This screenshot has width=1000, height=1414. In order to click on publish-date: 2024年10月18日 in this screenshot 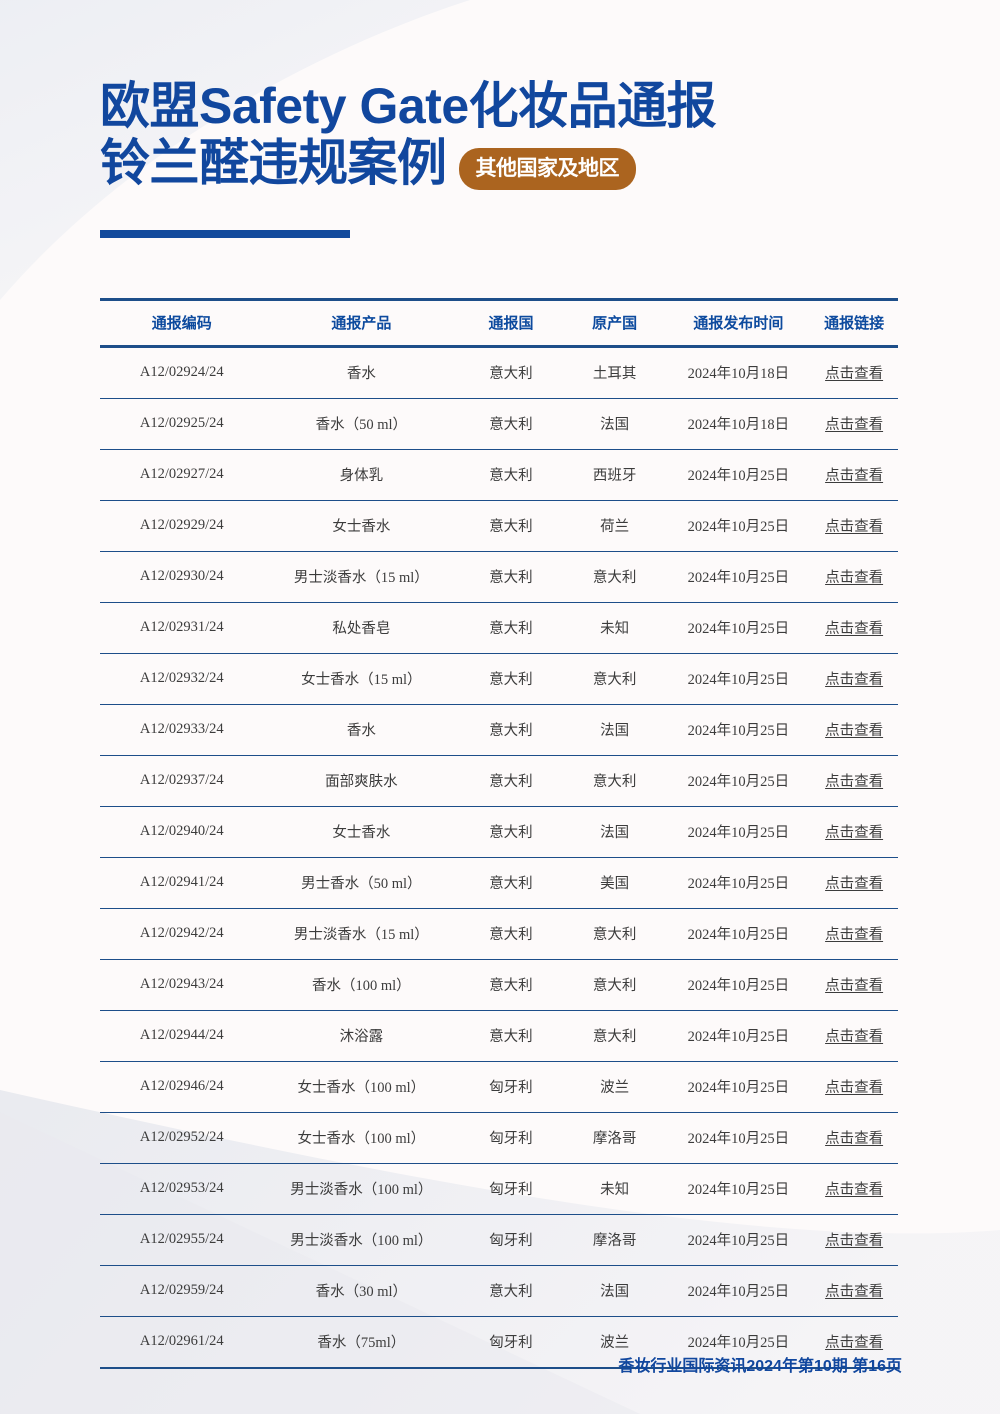, I will do `click(738, 372)`.